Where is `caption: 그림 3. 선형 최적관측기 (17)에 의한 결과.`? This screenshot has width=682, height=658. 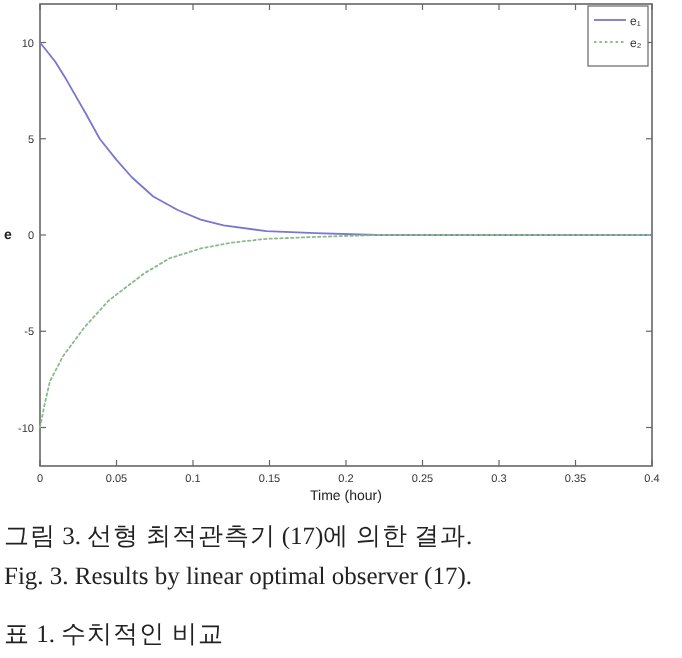
caption: 그림 3. 선형 최적관측기 (17)에 의한 결과. is located at coordinates (238, 536).